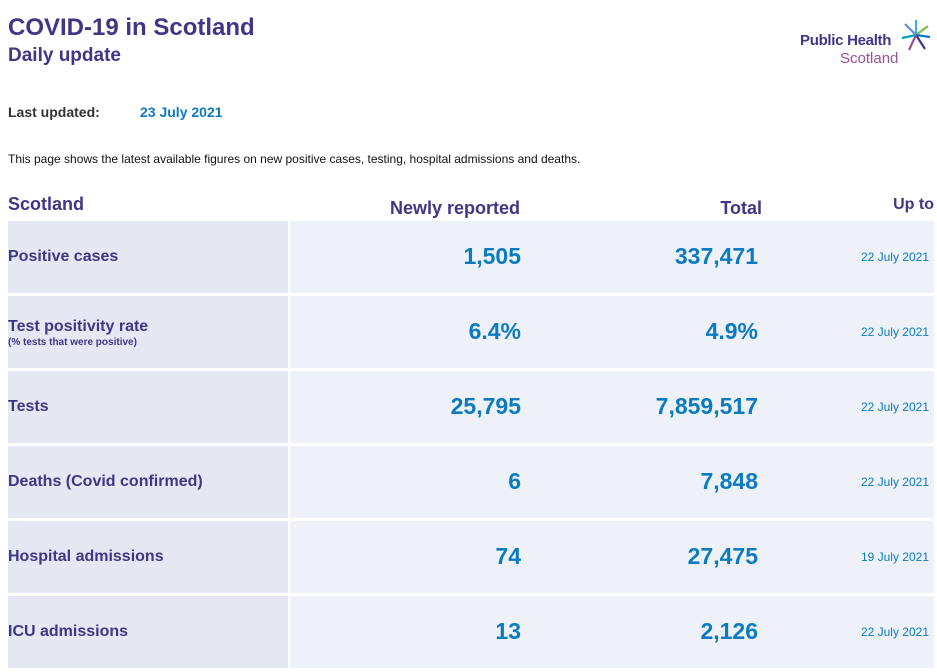 The width and height of the screenshot is (937, 672). Describe the element at coordinates (894, 557) in the screenshot. I see `up-to-date: 19 July 2021` at that location.